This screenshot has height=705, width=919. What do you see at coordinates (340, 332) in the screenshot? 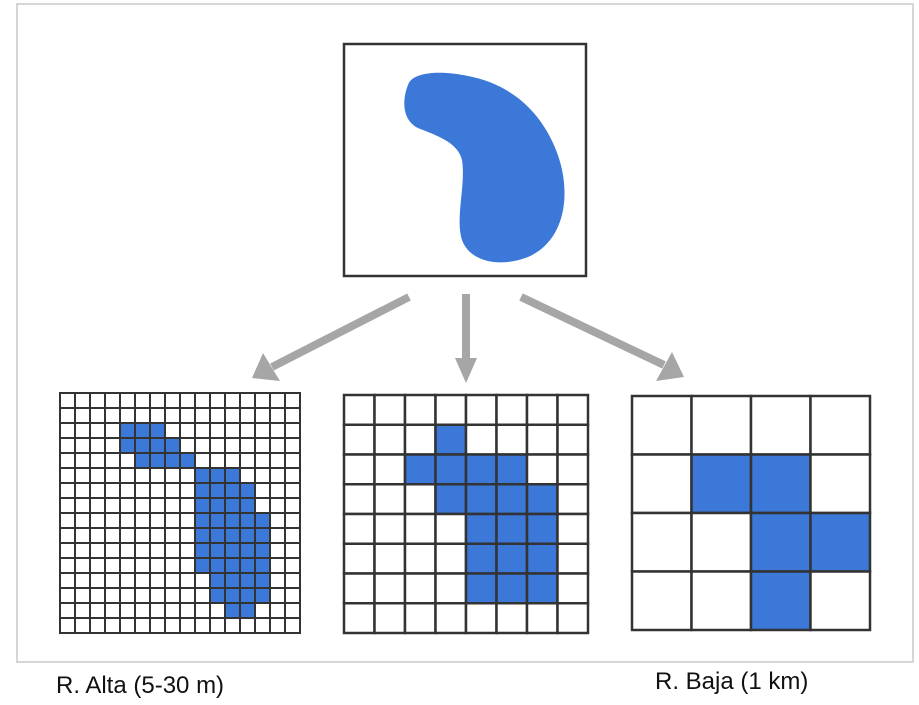
I see `arrow-left-shaft` at bounding box center [340, 332].